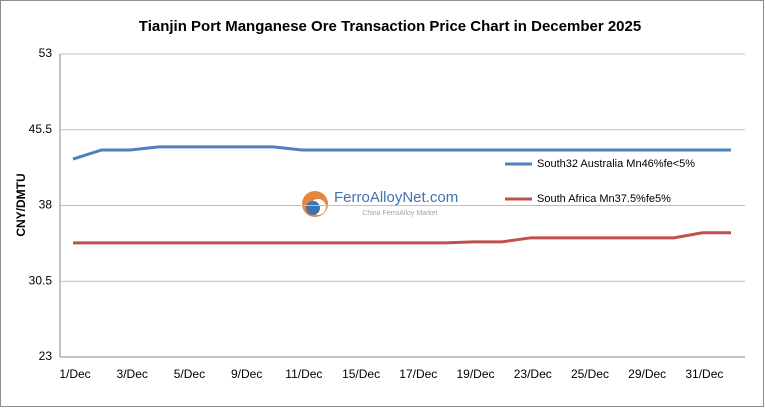 The width and height of the screenshot is (765, 408). What do you see at coordinates (400, 213) in the screenshot?
I see `watermark-subtitle: China FerroAlloy Market` at bounding box center [400, 213].